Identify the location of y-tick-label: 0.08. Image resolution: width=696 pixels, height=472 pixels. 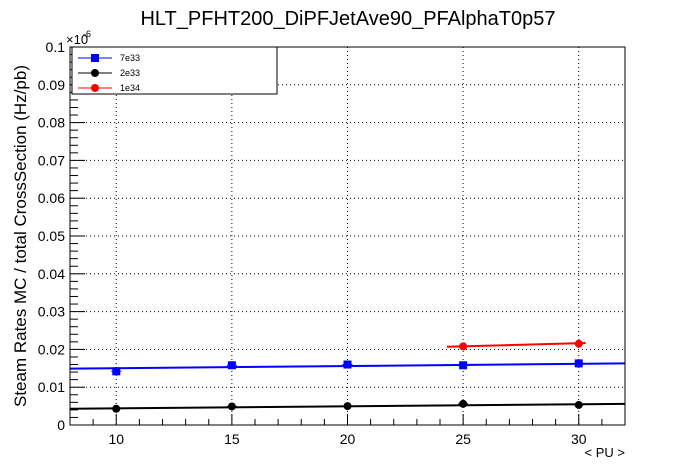
(51, 123).